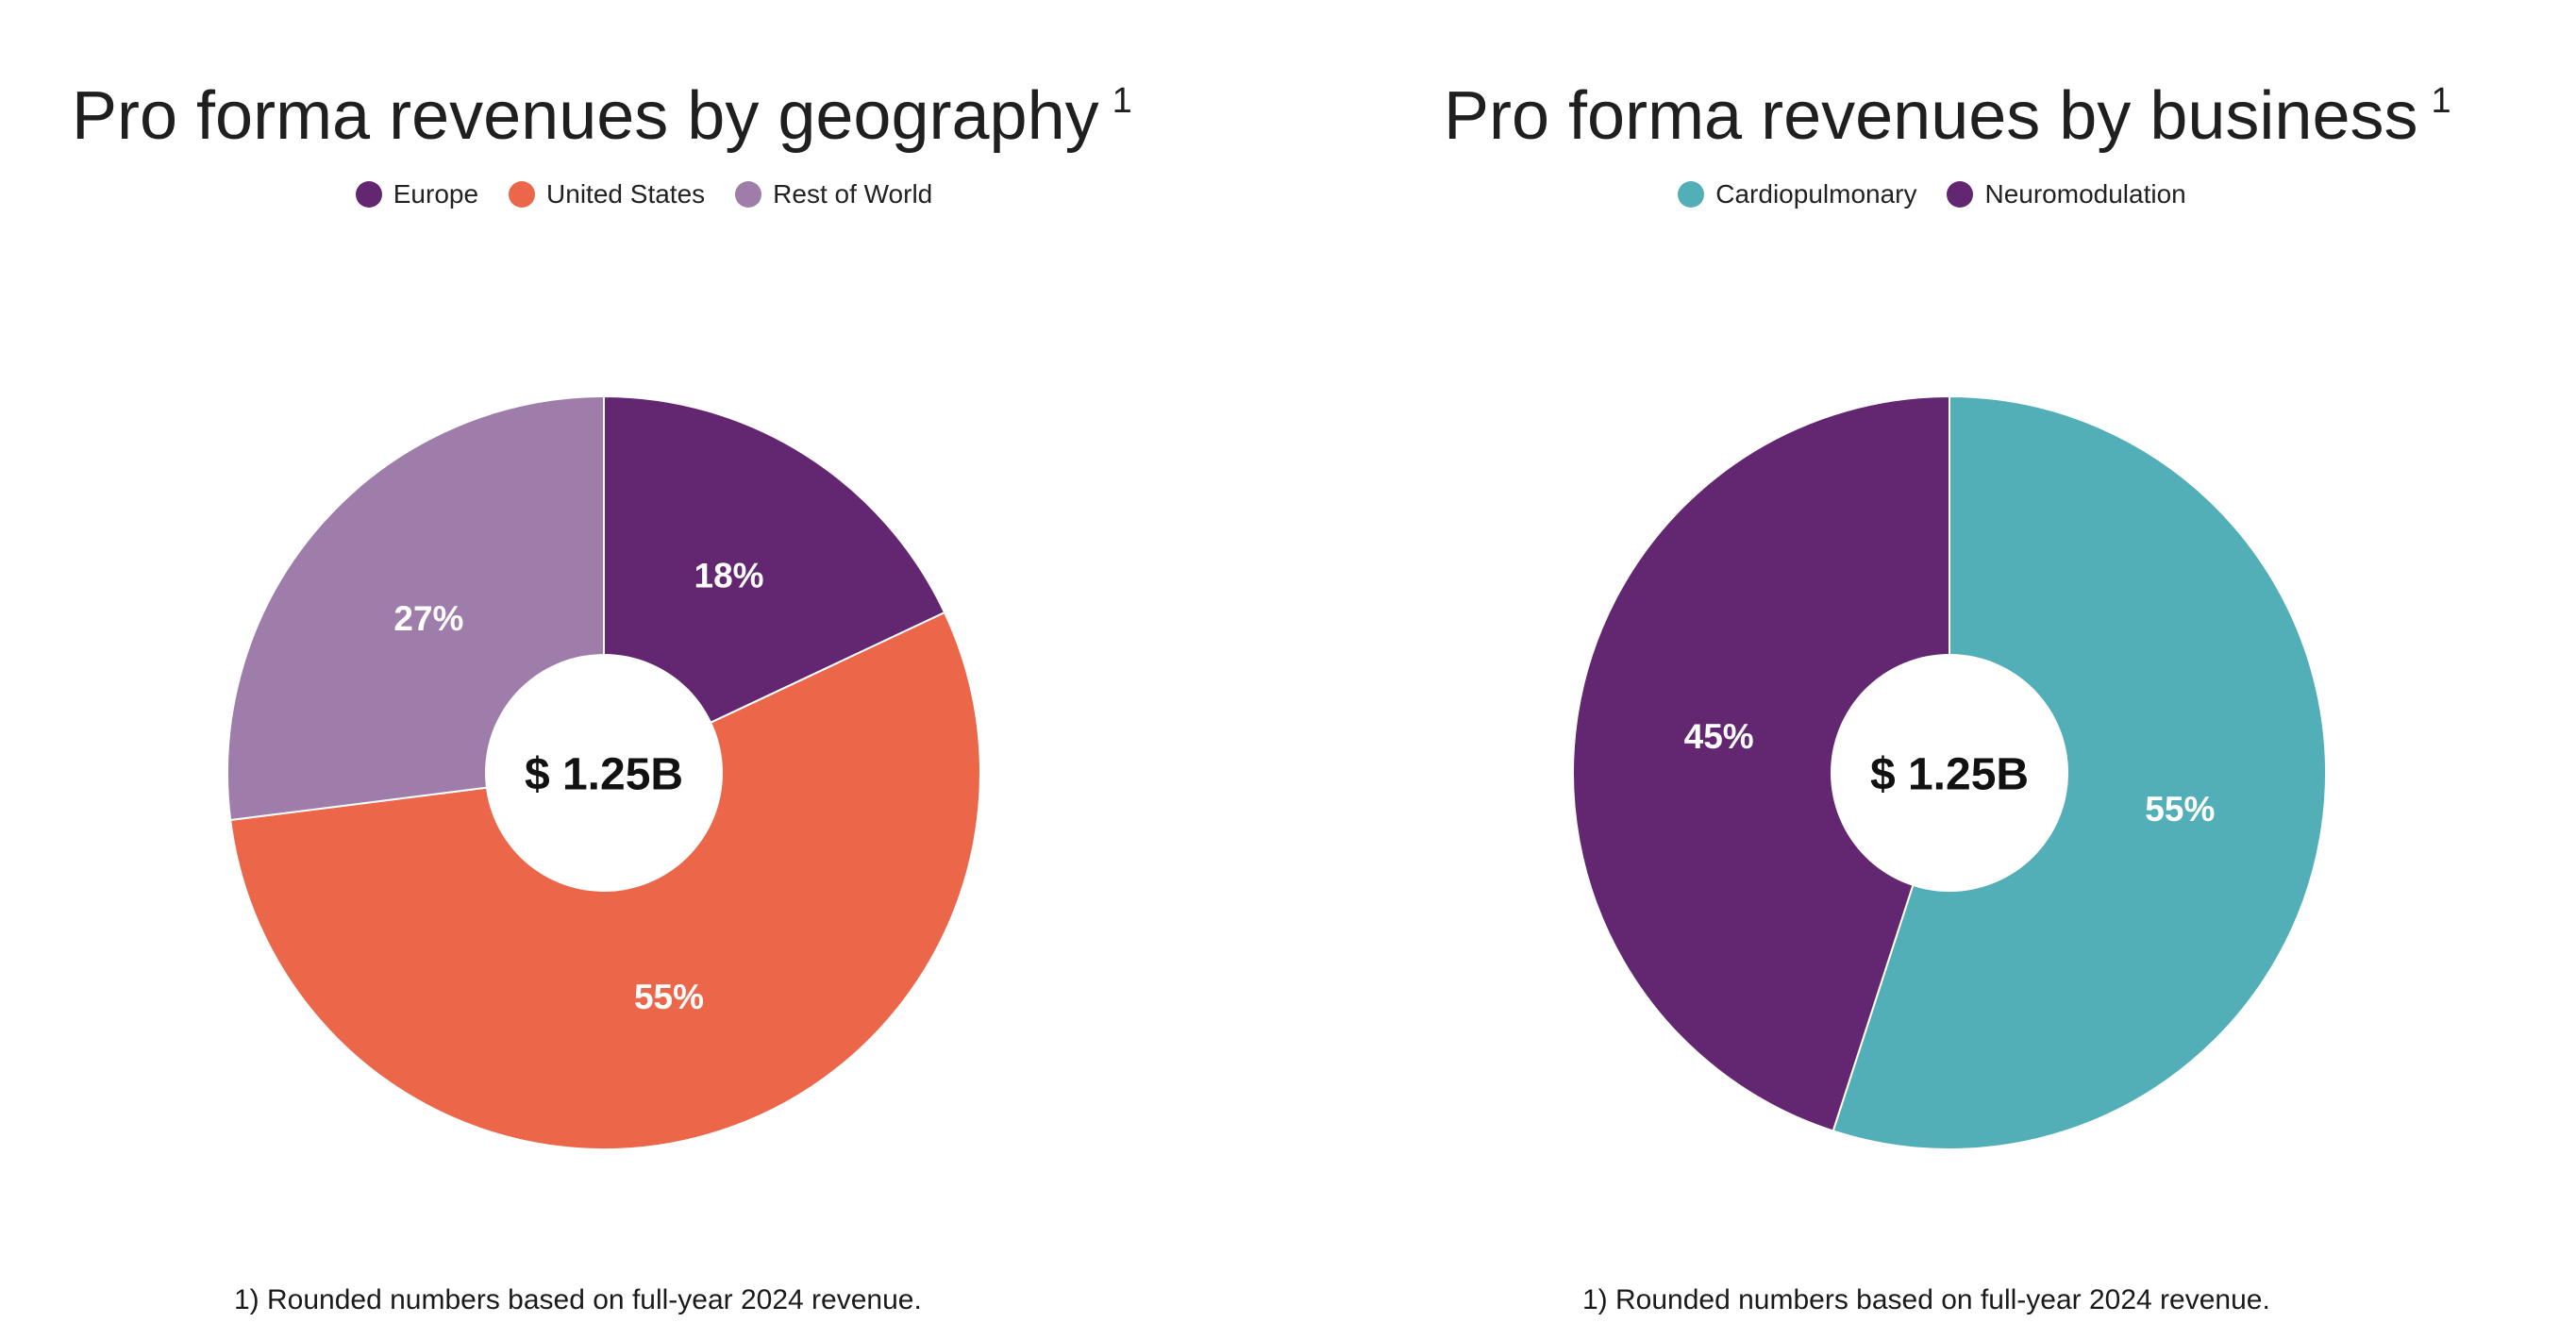  What do you see at coordinates (1719, 736) in the screenshot?
I see `slice-value-label-neuromodulation: 45%` at bounding box center [1719, 736].